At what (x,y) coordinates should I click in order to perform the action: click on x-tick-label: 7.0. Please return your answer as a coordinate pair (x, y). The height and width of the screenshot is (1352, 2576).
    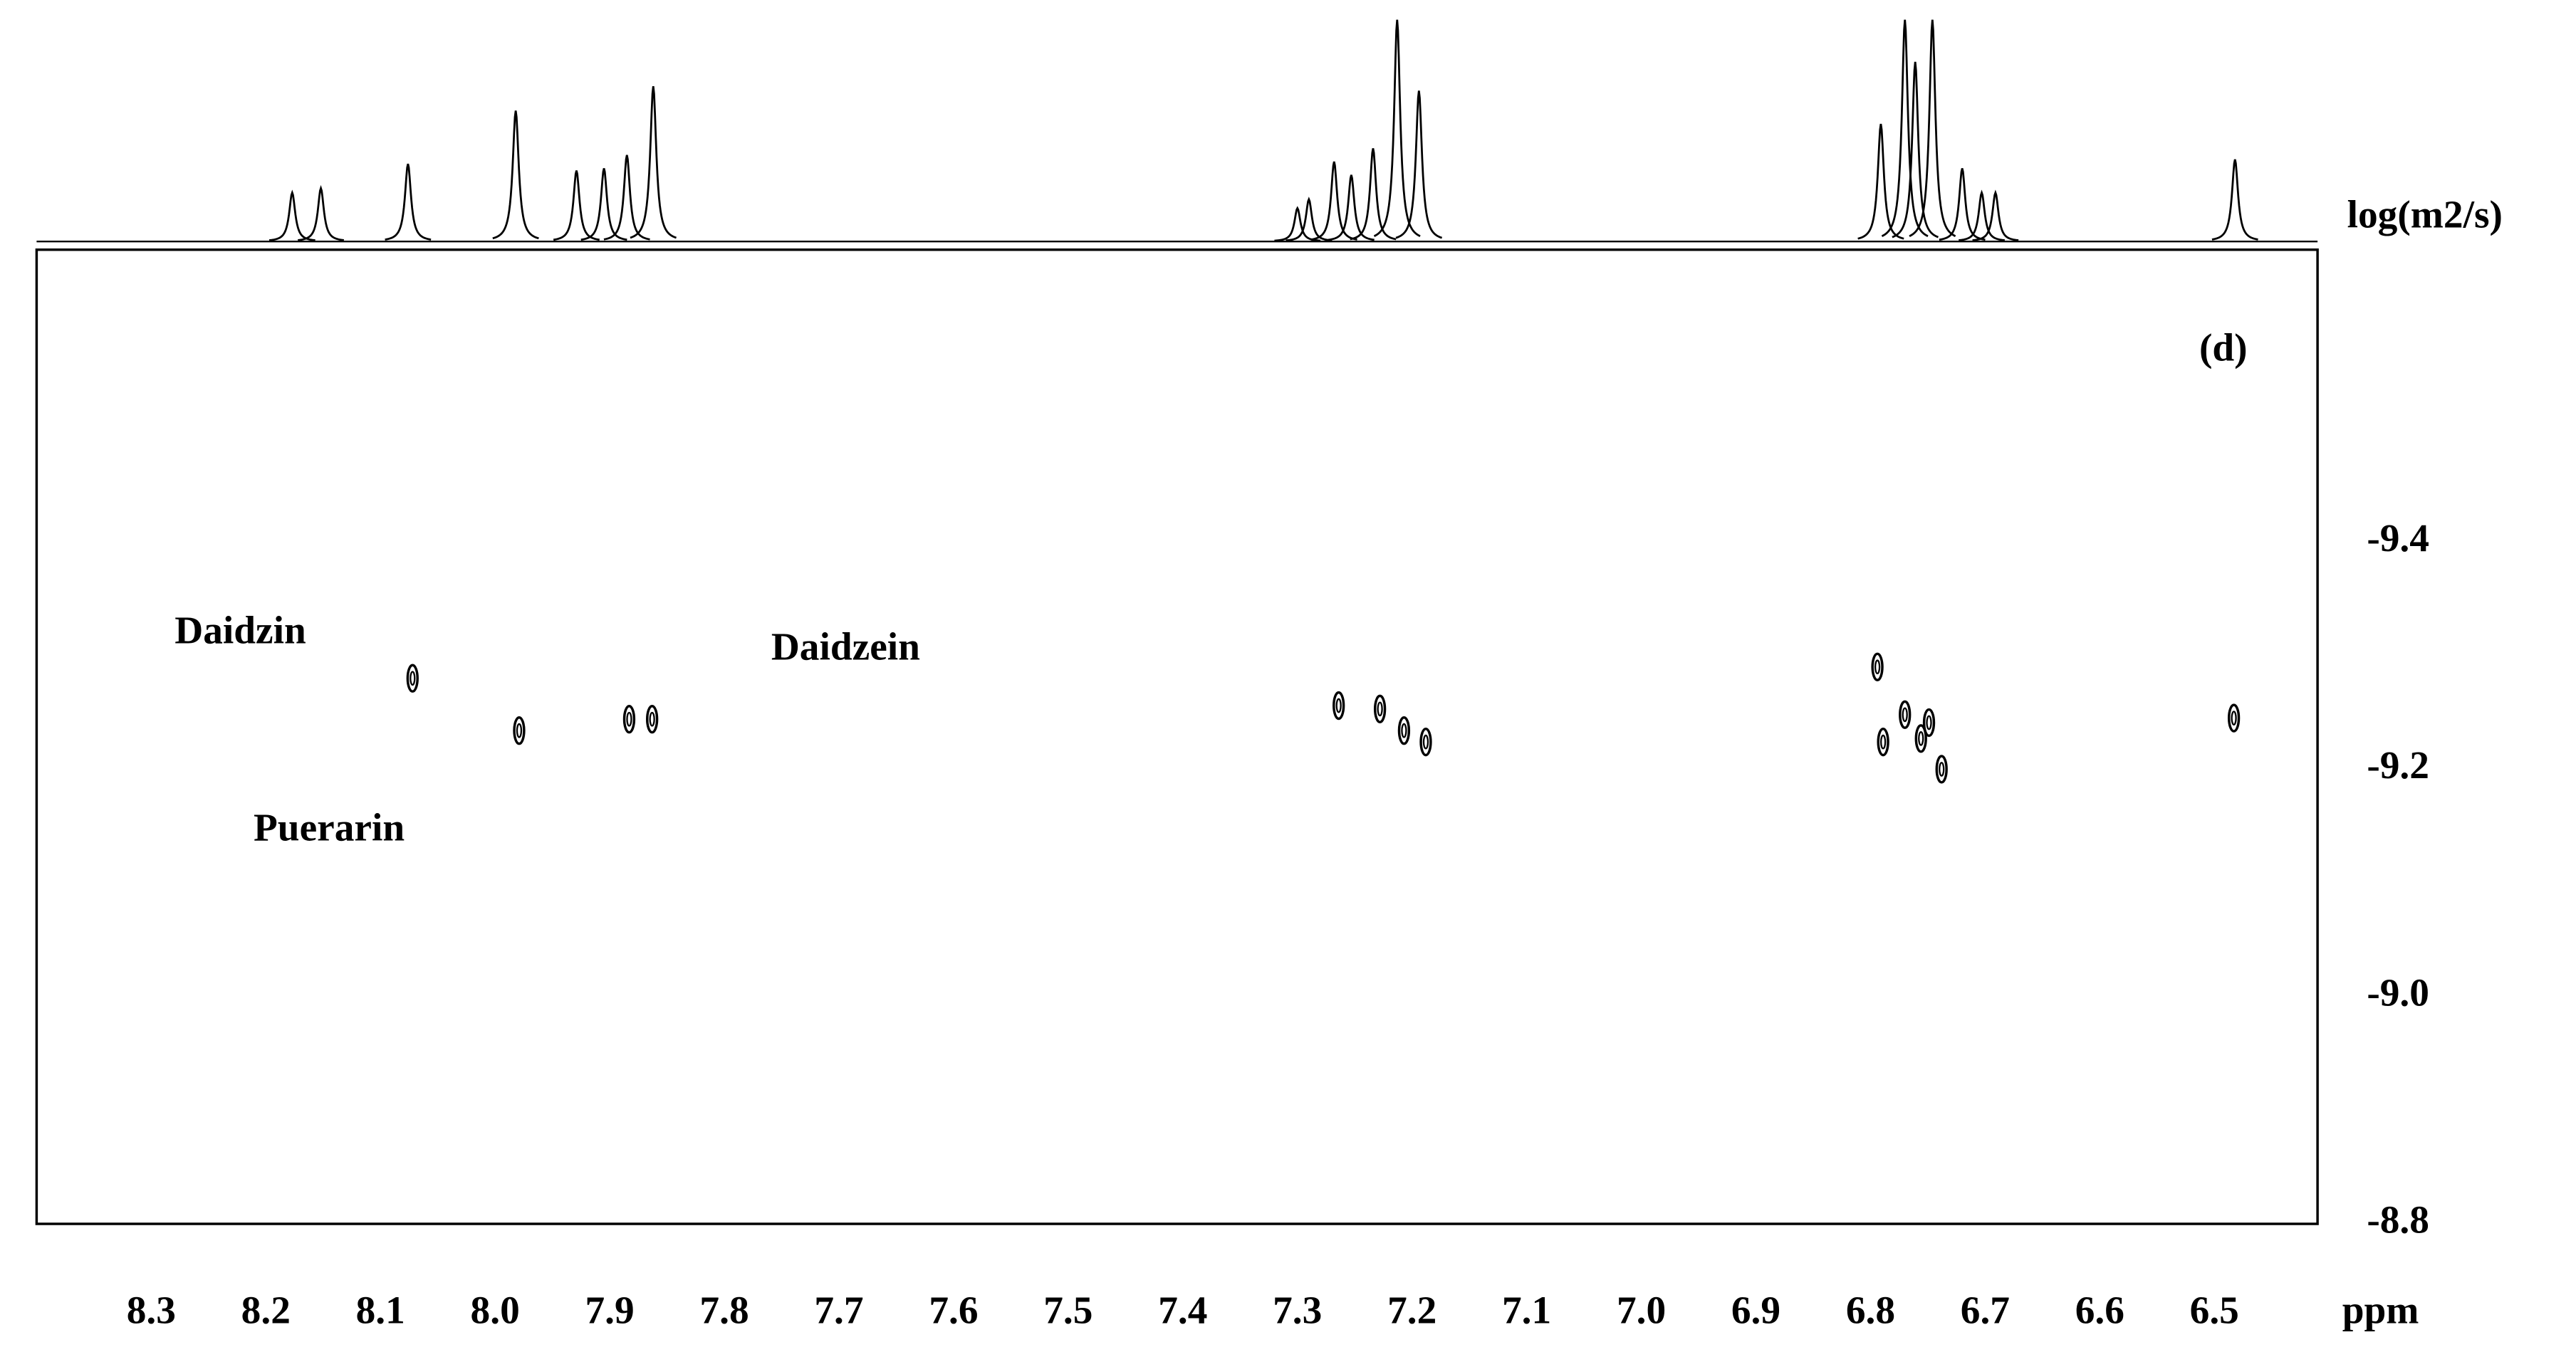
    Looking at the image, I should click on (1641, 1310).